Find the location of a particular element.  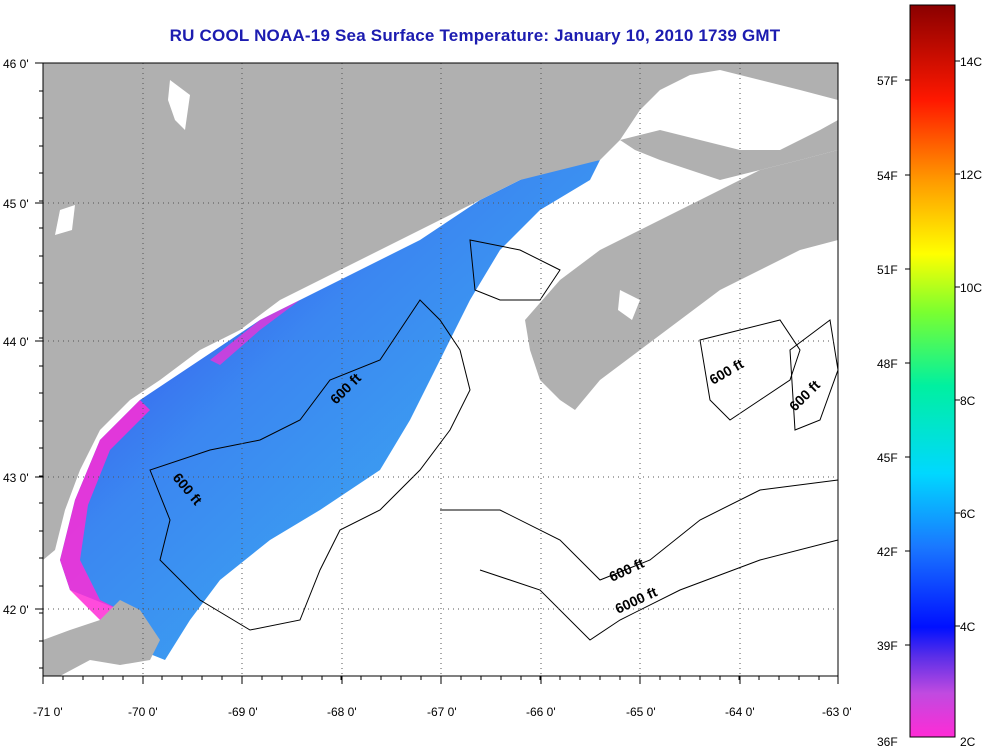

colorbar-f-label: 54F is located at coordinates (887, 176).